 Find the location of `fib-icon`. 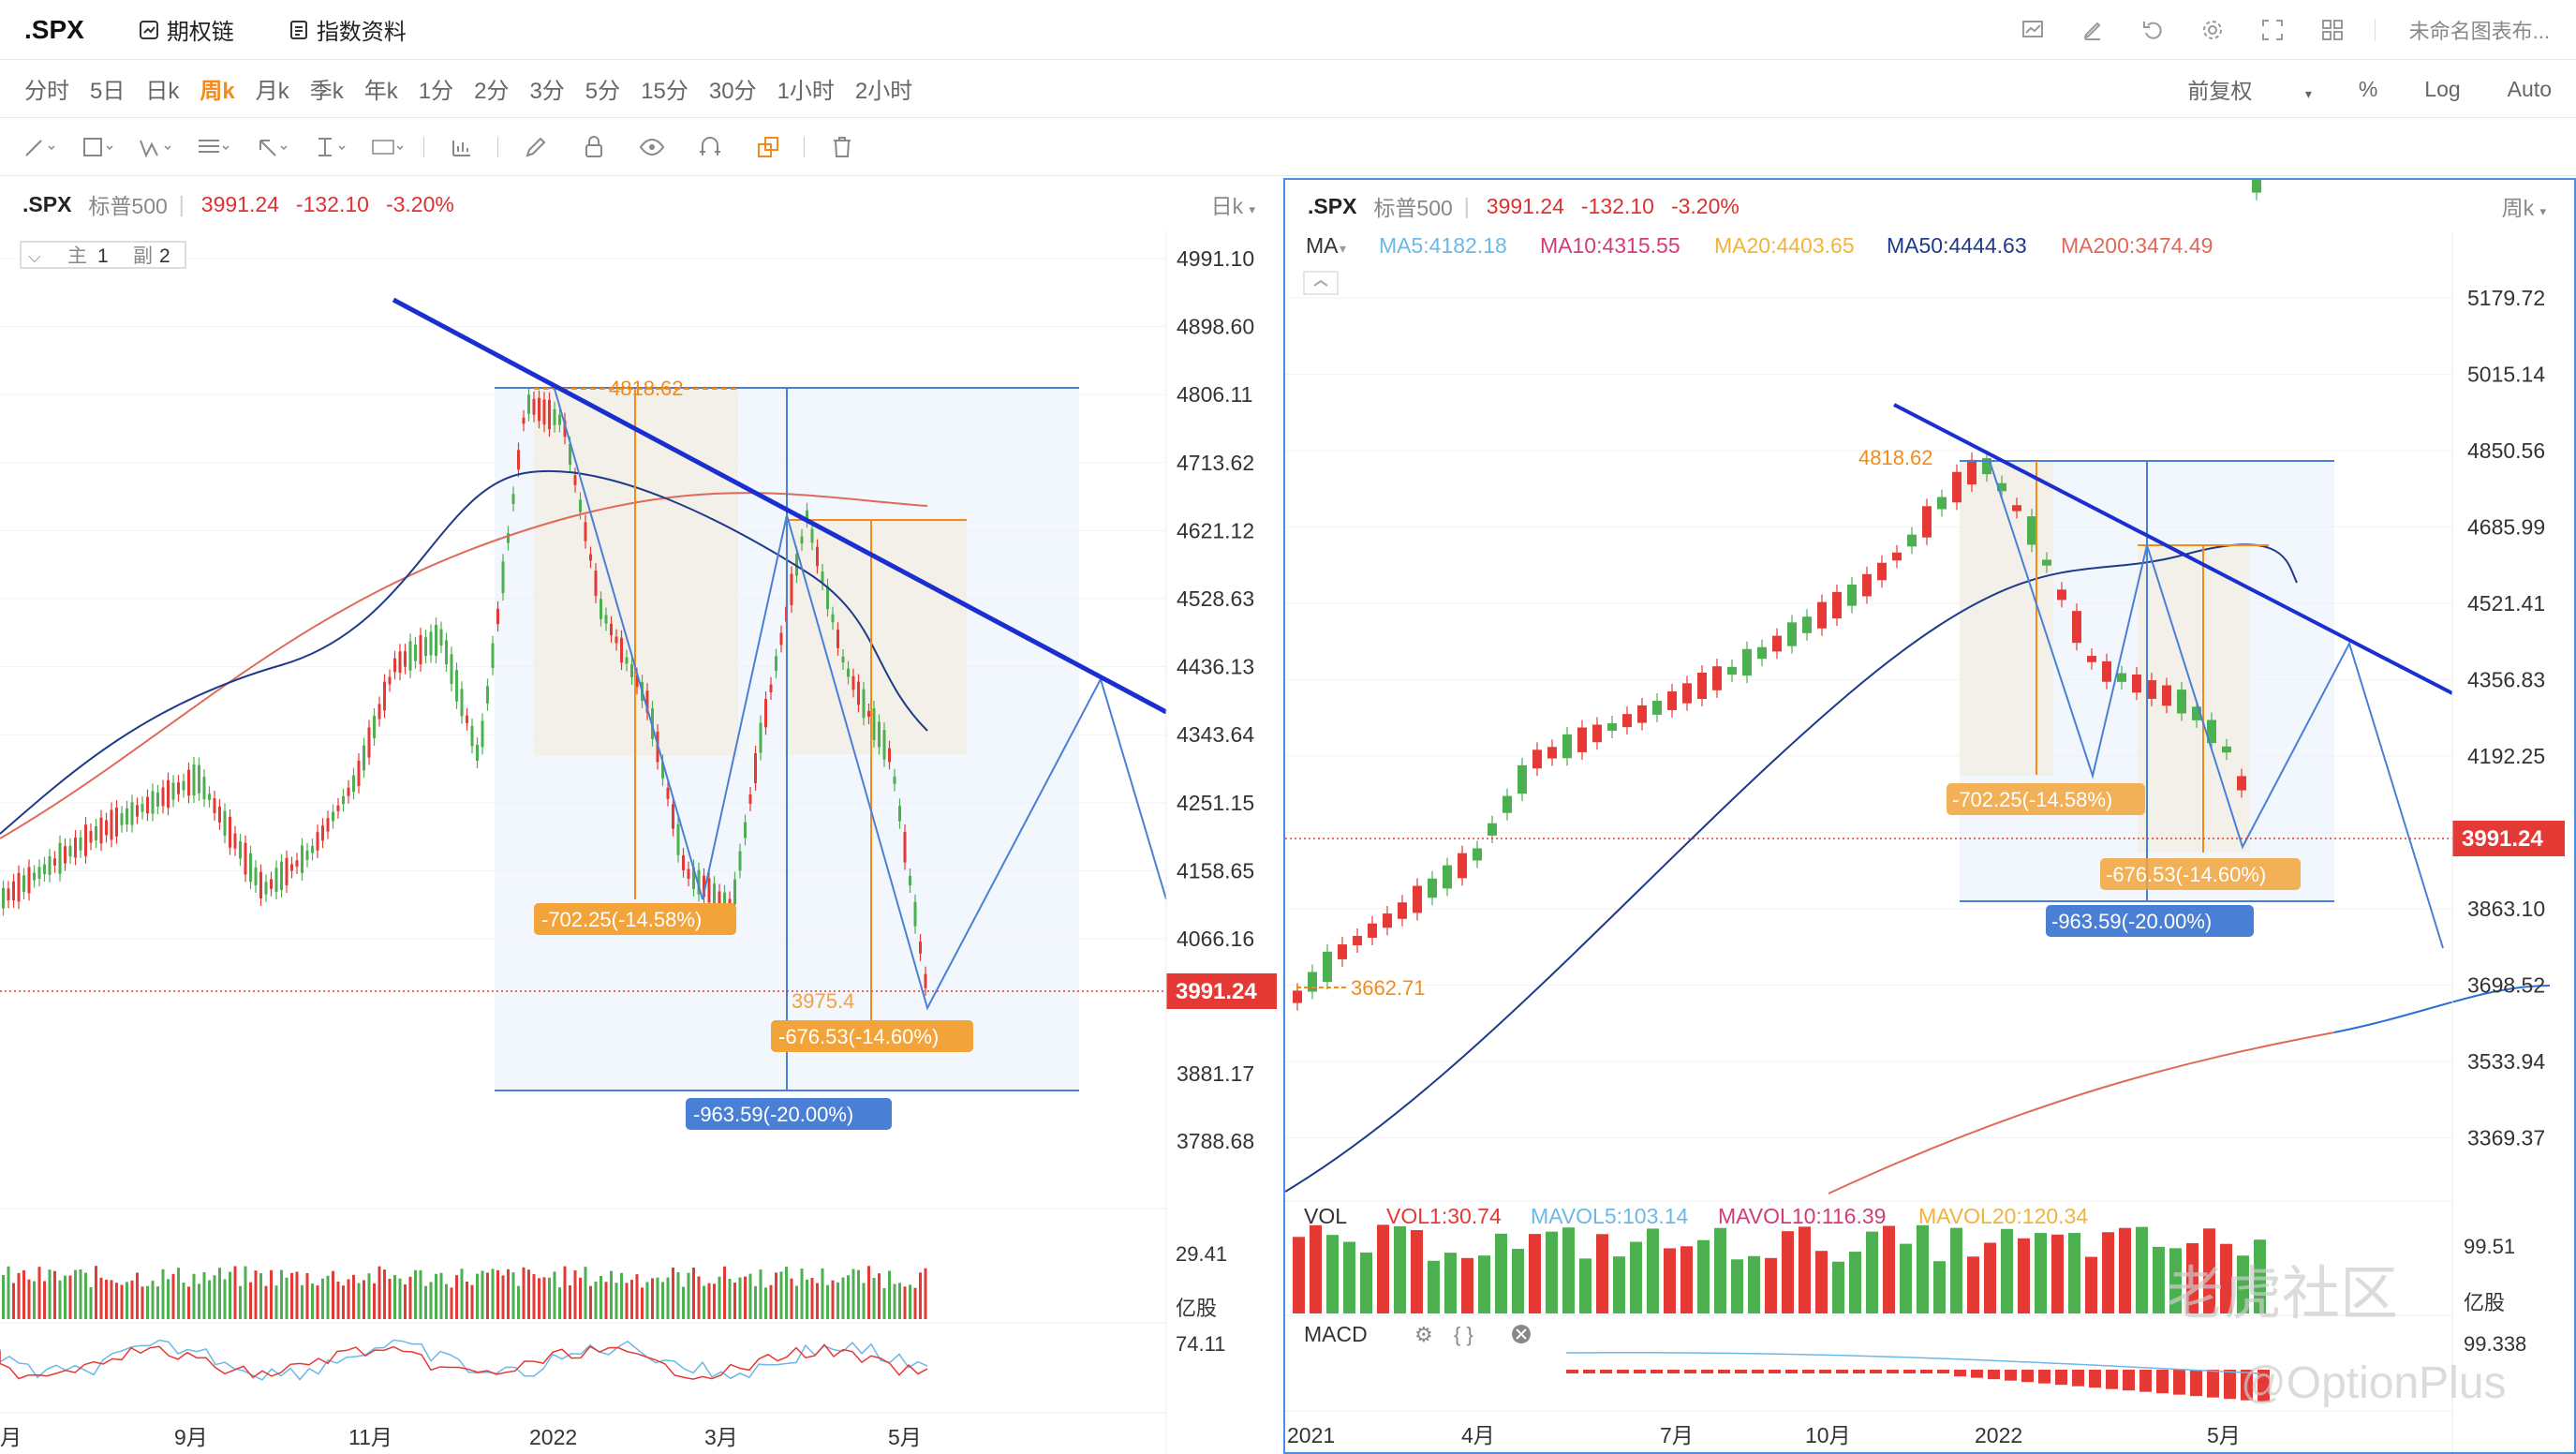

fib-icon is located at coordinates (213, 147).